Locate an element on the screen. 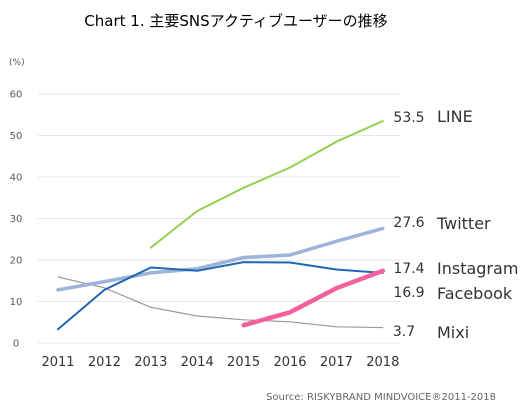  y-tick-label: 60 is located at coordinates (16, 95).